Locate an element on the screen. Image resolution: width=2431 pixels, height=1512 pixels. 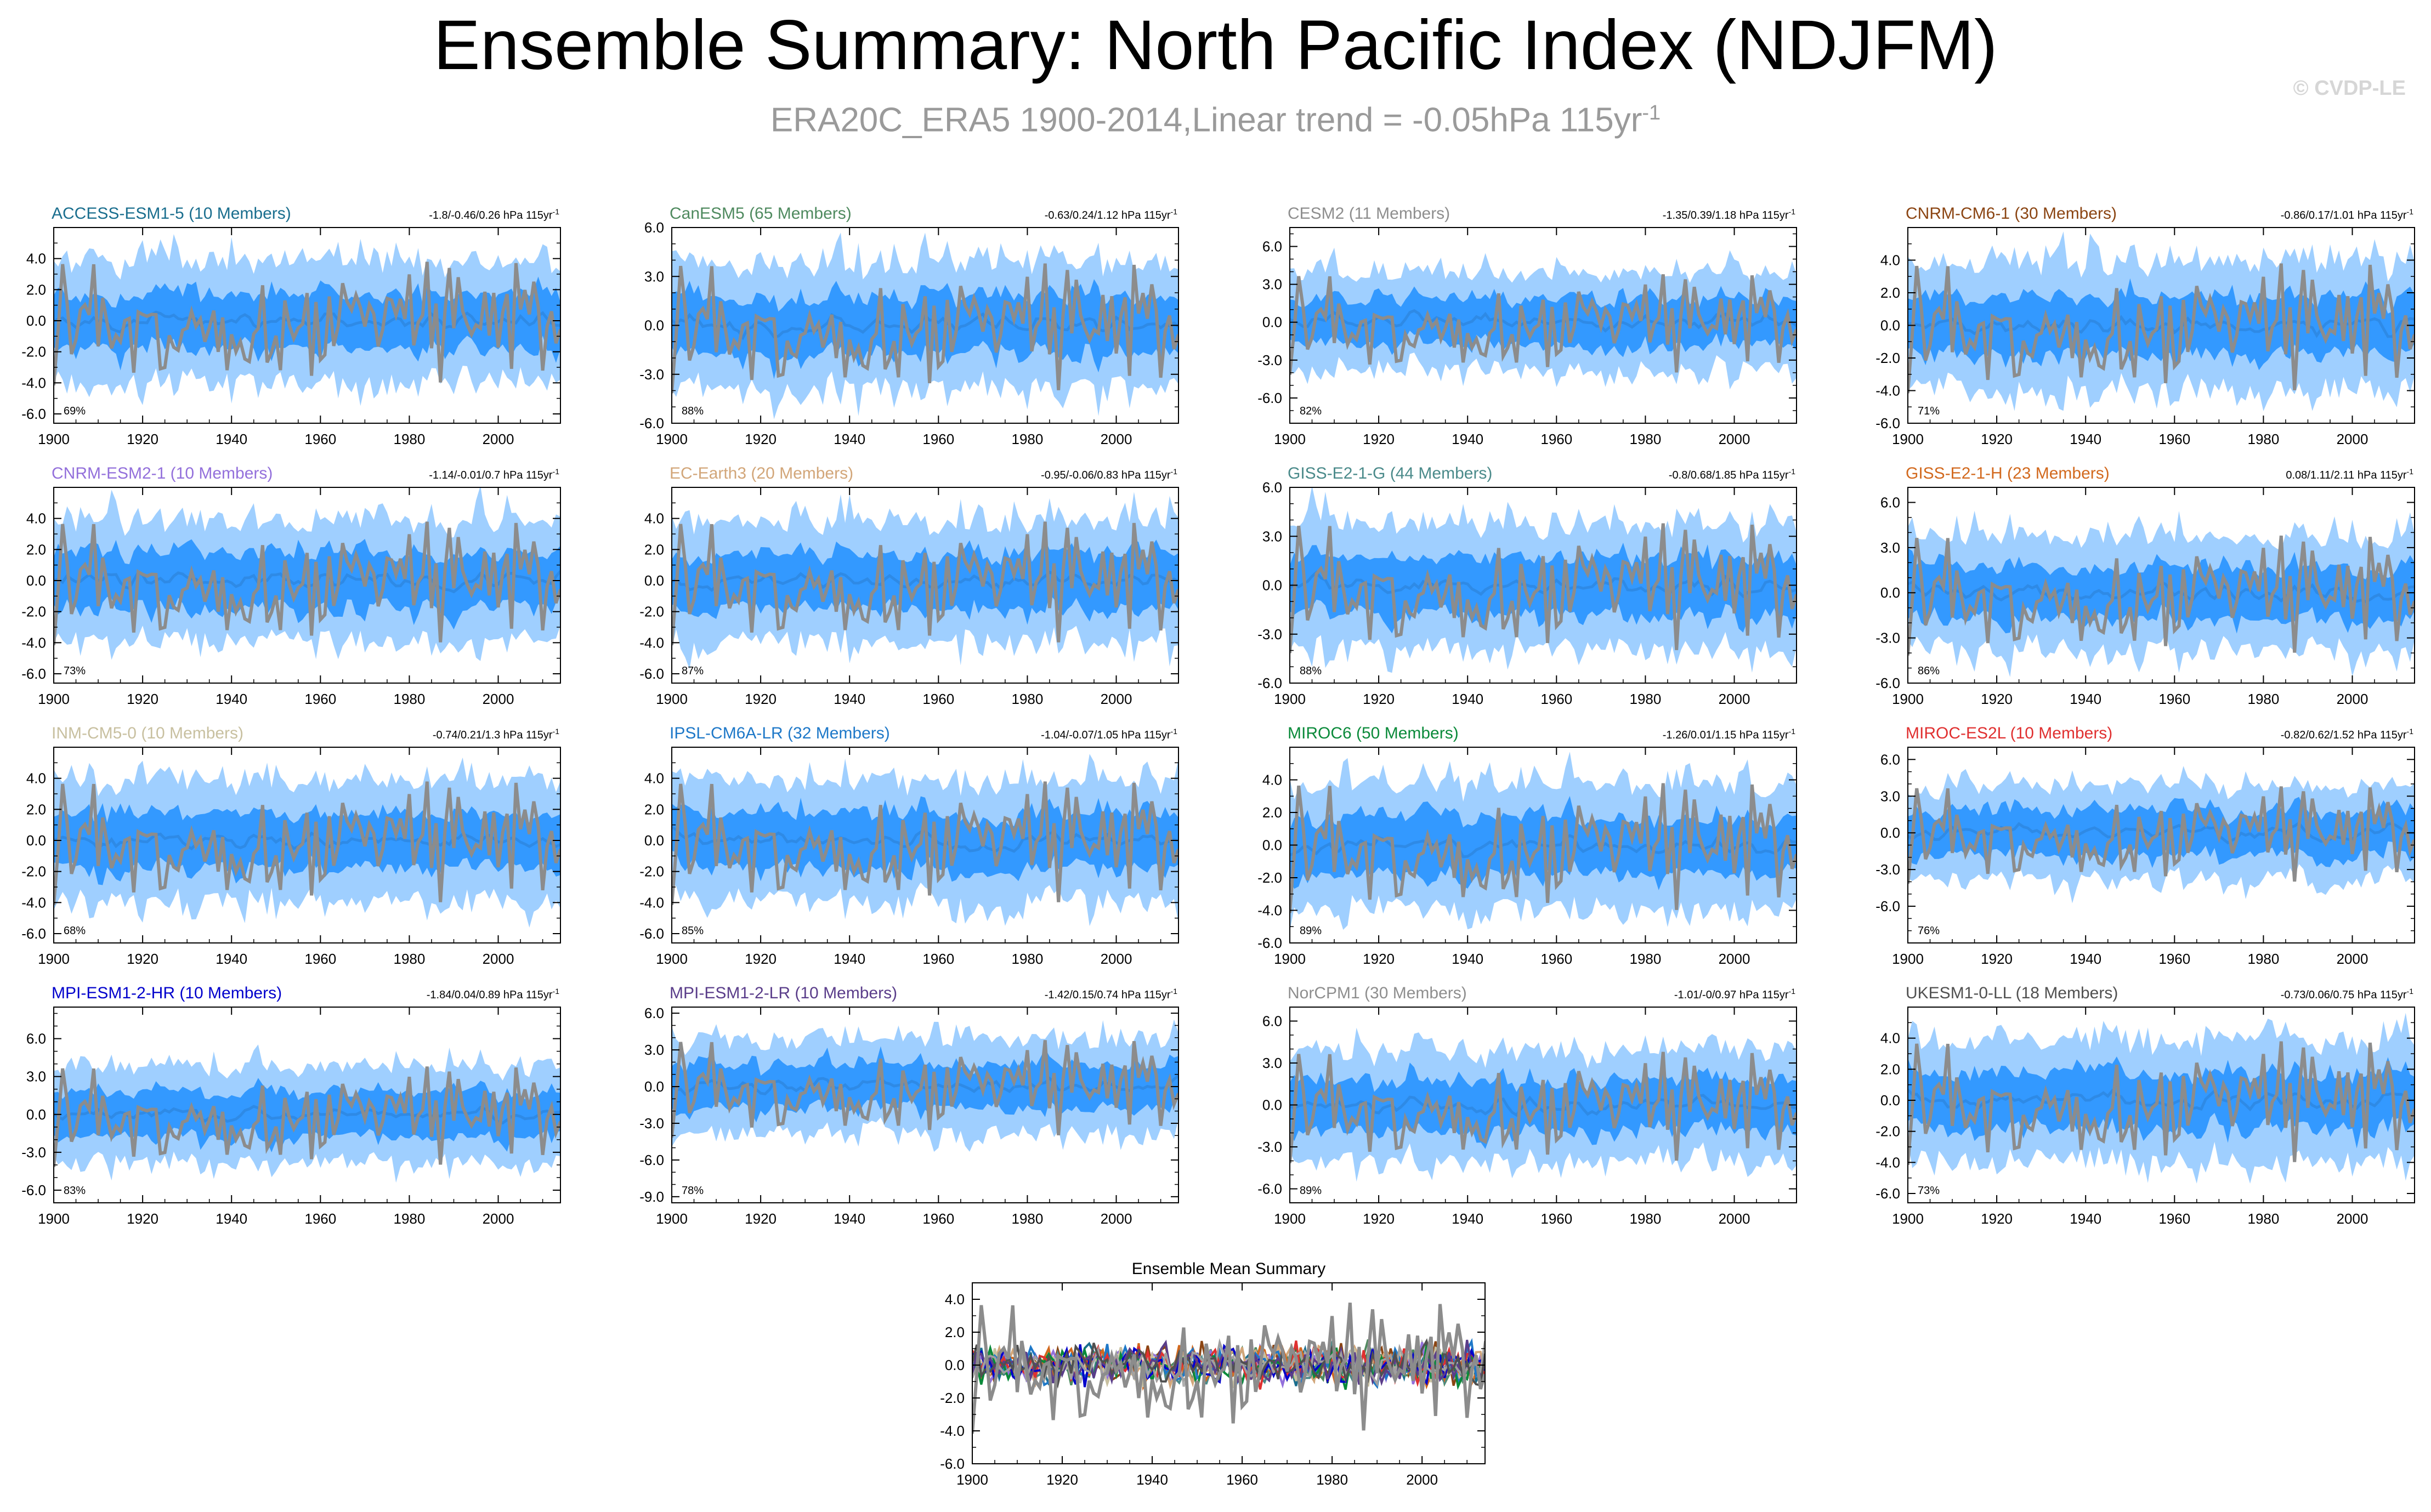
trend-values: -1.26/0.01/1.15 hPa 115yr is located at coordinates (1726, 735).